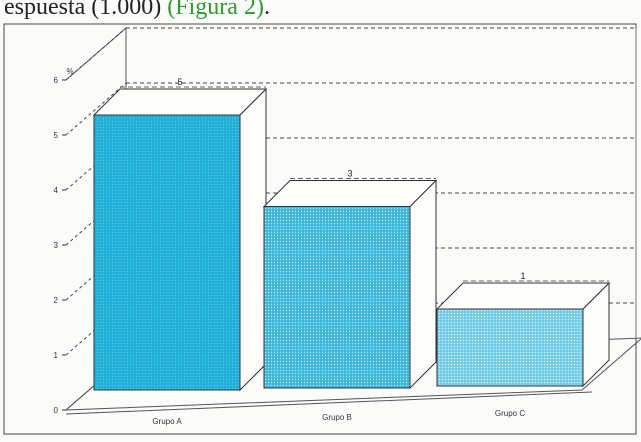  Describe the element at coordinates (522, 276) in the screenshot. I see `data-label: 1` at that location.